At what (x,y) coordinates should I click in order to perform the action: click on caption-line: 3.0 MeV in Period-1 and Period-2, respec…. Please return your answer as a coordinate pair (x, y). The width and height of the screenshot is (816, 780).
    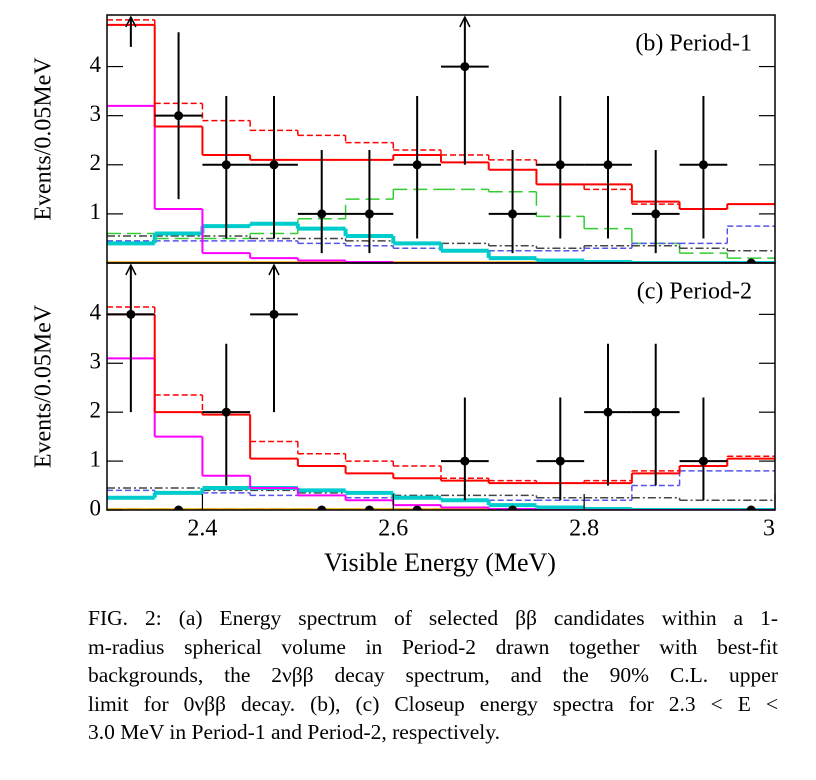
    Looking at the image, I should click on (294, 732).